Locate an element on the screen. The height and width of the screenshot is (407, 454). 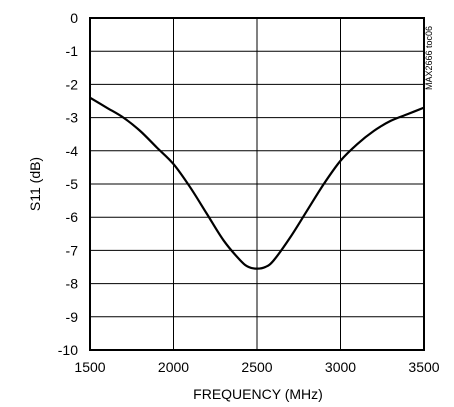
y-tick-label: -3 is located at coordinates (72, 118).